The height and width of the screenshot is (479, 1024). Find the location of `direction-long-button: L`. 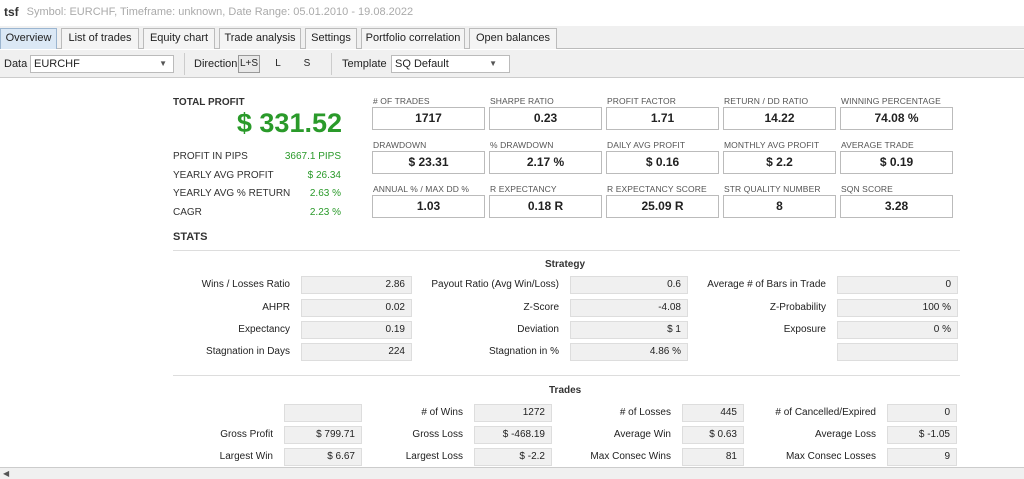

direction-long-button: L is located at coordinates (278, 63).